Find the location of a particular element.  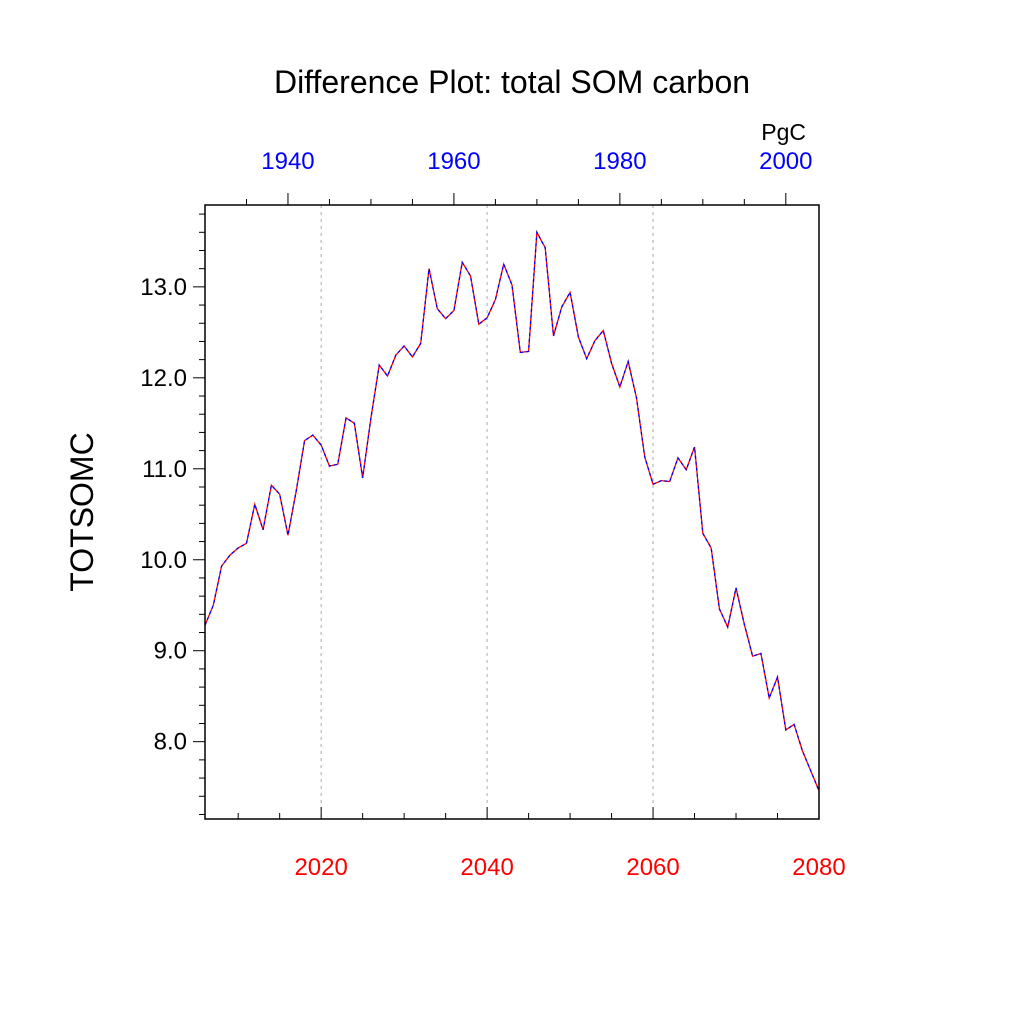

chart-title: Difference Plot: total SOM carbon is located at coordinates (512, 82).